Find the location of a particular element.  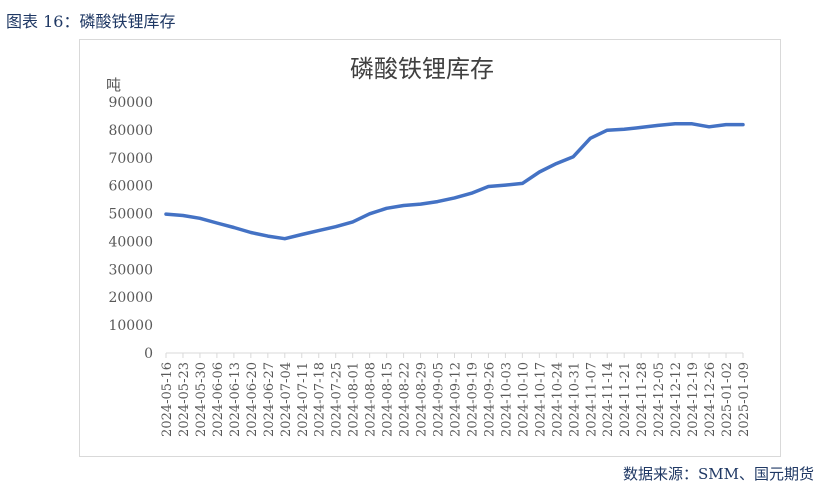

x-tick-label: 2024-10-03 is located at coordinates (506, 399).